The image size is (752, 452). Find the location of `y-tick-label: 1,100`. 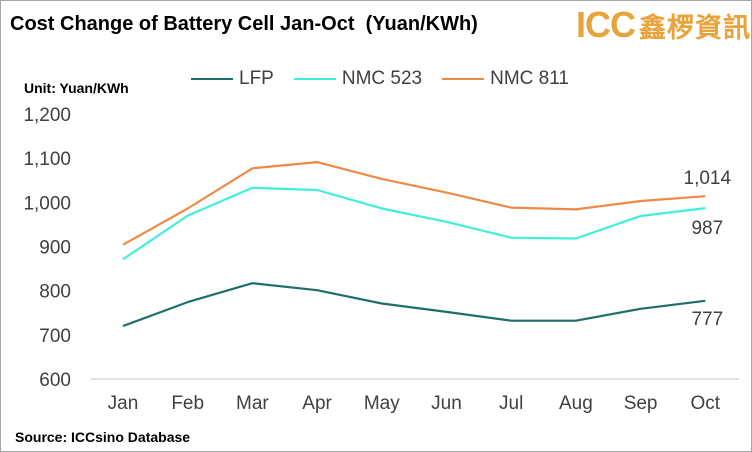

y-tick-label: 1,100 is located at coordinates (47, 159).